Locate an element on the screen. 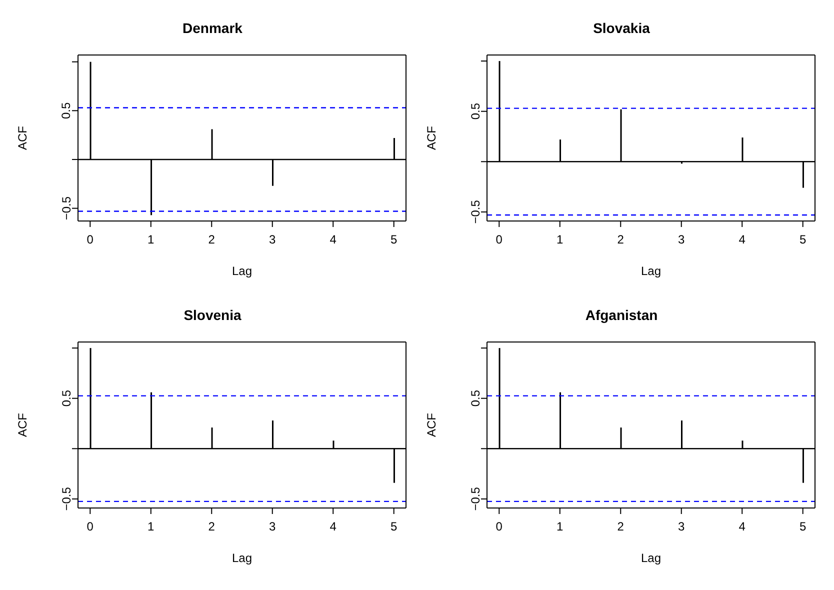  chart-title: Slovakia is located at coordinates (621, 28).